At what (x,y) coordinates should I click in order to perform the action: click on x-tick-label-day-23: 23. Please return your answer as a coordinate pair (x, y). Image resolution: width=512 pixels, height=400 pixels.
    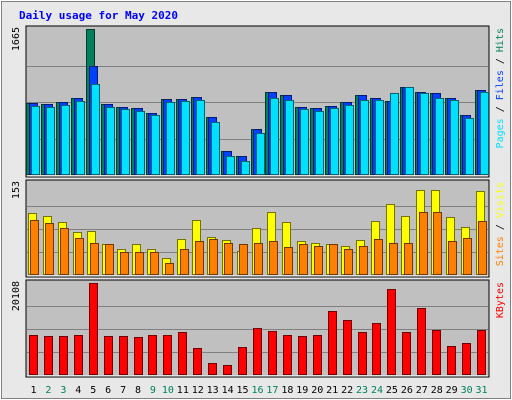
    Looking at the image, I should click on (362, 390).